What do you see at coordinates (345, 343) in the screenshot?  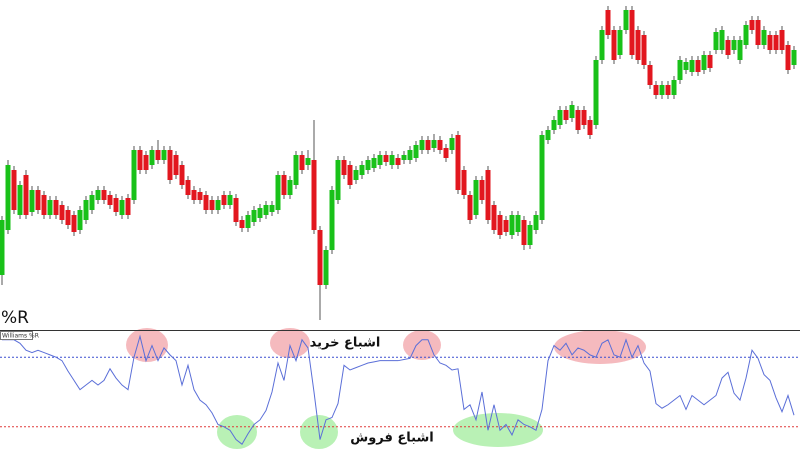 I see `annotation: اشباع خرید` at bounding box center [345, 343].